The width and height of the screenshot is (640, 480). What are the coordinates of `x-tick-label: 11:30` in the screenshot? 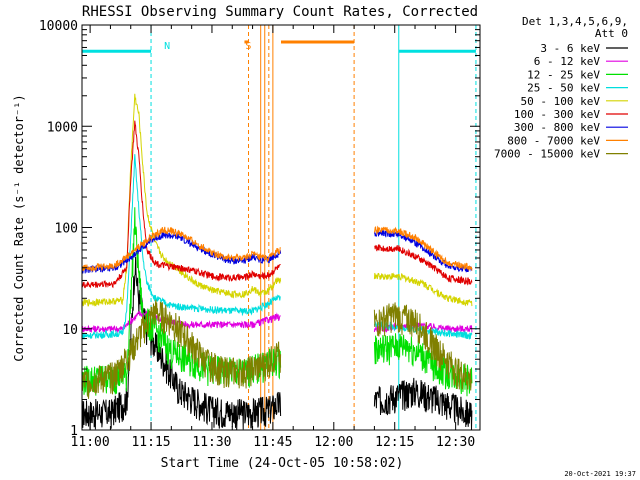 It's located at (211, 442).